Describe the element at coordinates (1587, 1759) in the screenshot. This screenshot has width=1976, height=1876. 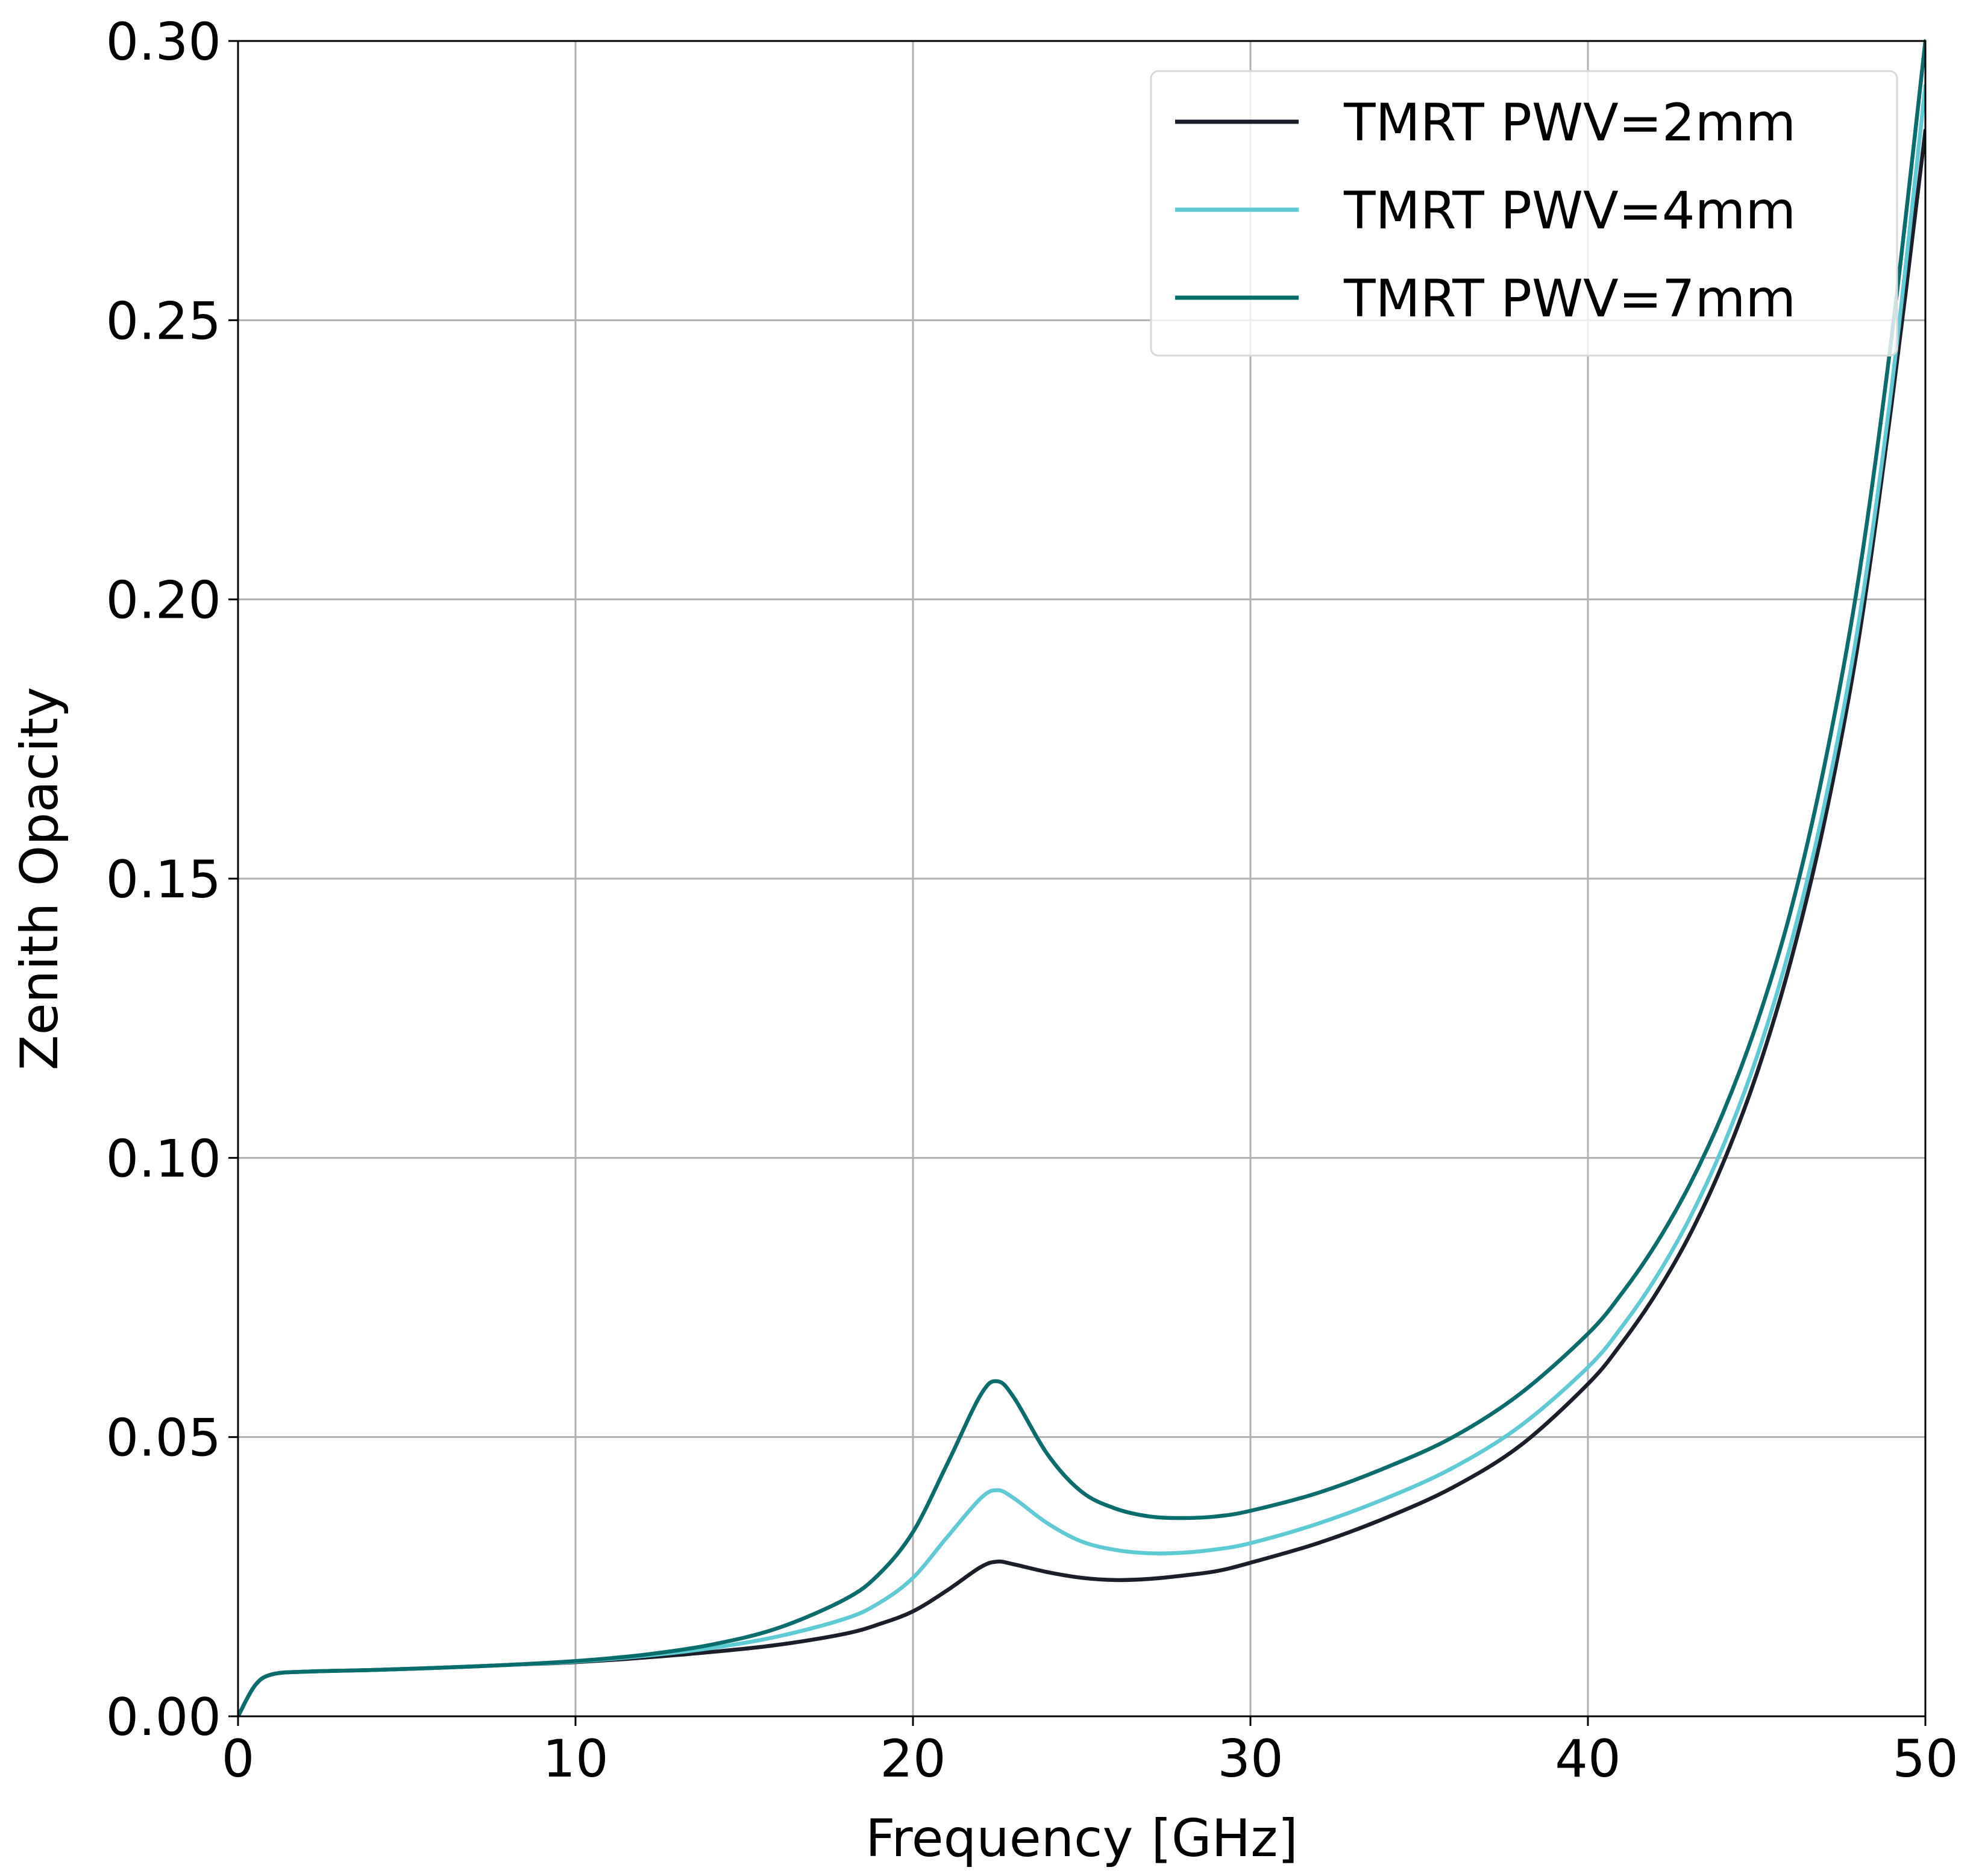
I see `x-tick-label: 40` at that location.